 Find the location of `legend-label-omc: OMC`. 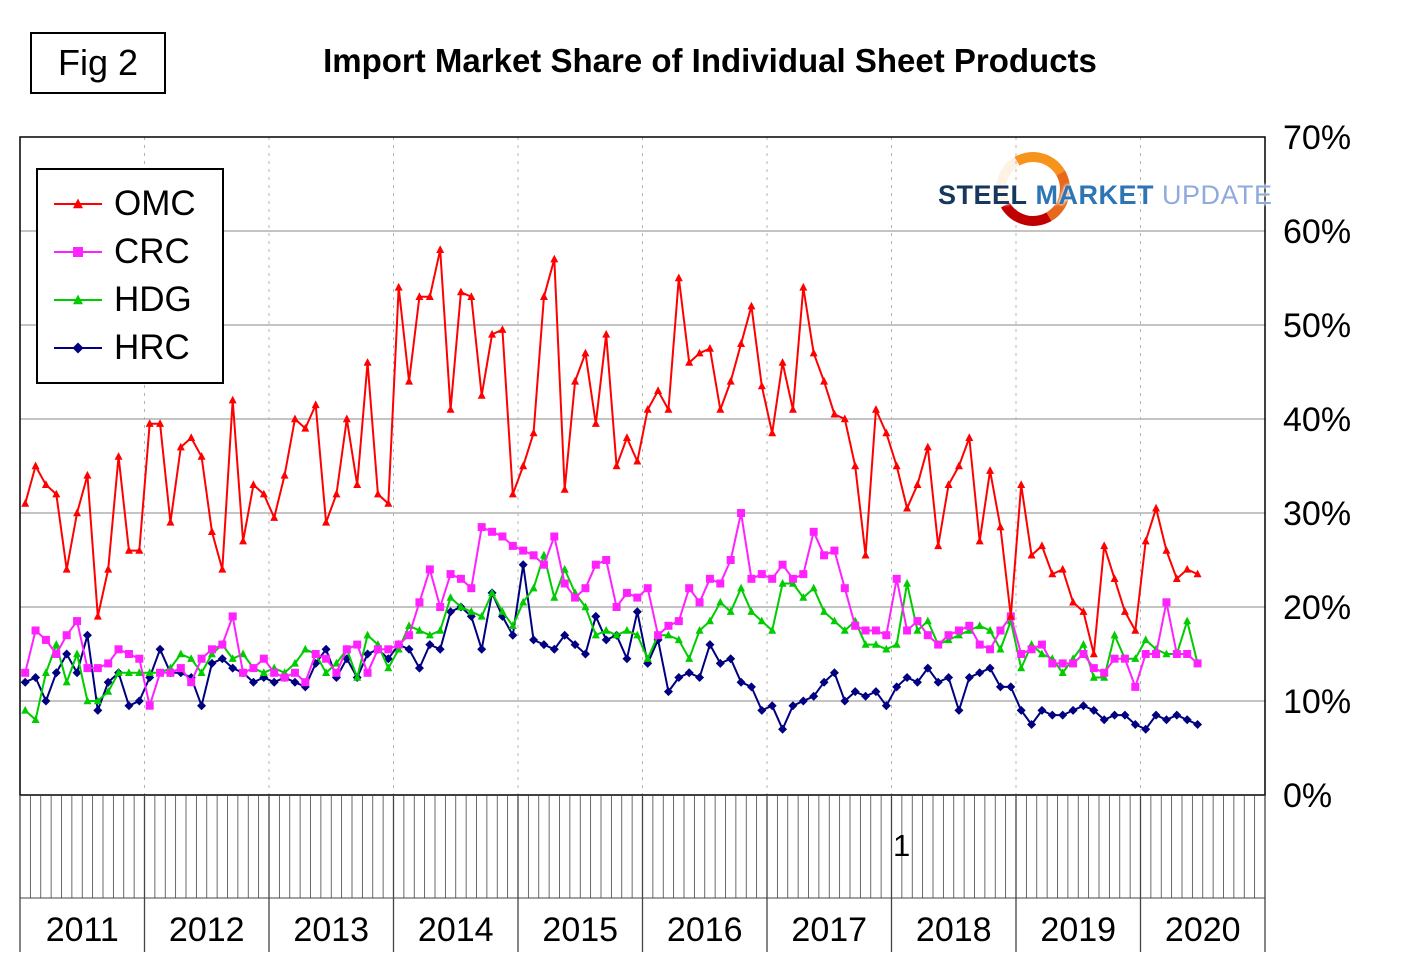

legend-label-omc: OMC is located at coordinates (155, 203).